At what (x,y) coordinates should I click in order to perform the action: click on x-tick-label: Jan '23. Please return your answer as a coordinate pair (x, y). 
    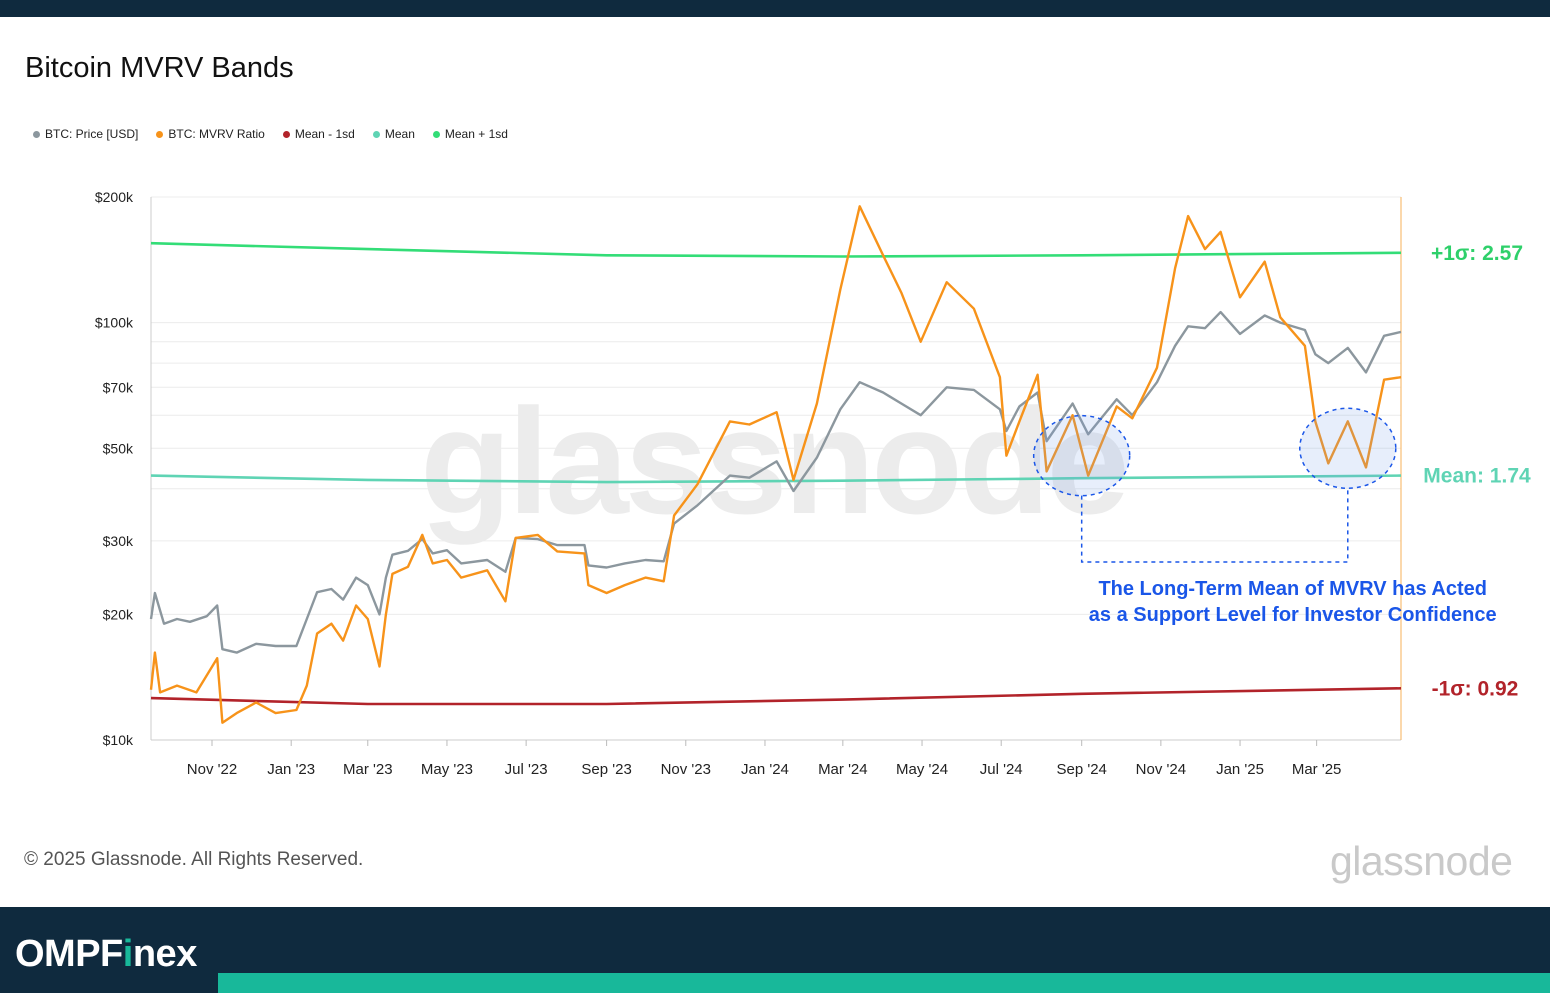
    Looking at the image, I should click on (291, 769).